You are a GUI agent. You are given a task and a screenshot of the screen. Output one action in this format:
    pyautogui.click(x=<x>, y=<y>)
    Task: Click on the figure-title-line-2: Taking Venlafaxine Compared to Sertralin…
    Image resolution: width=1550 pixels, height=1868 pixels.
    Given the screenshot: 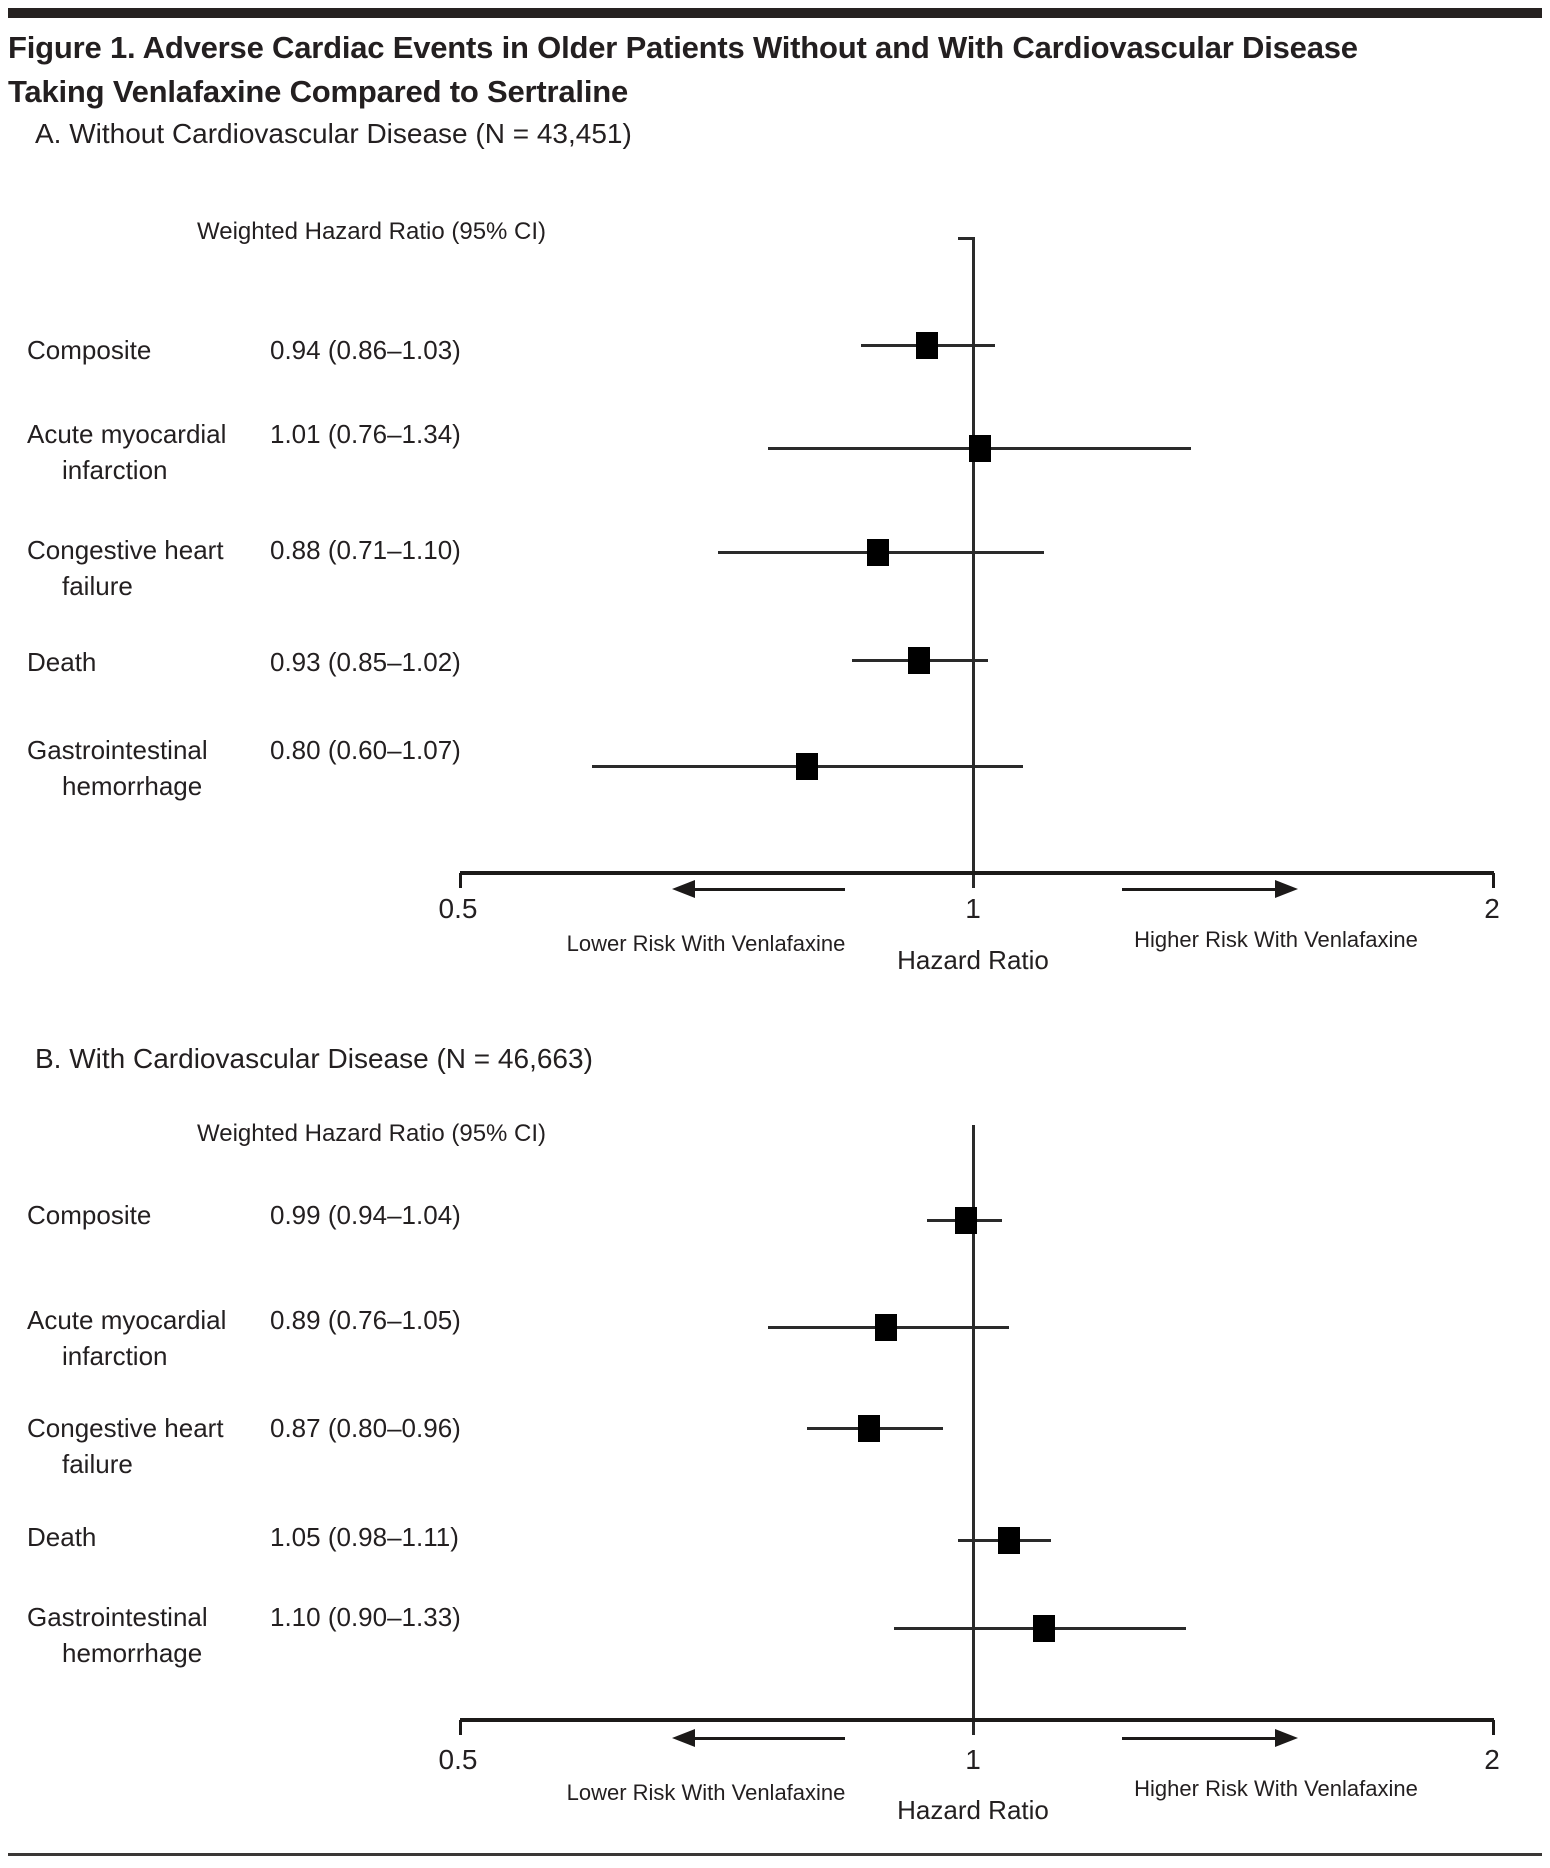 What is the action you would take?
    pyautogui.click(x=318, y=91)
    